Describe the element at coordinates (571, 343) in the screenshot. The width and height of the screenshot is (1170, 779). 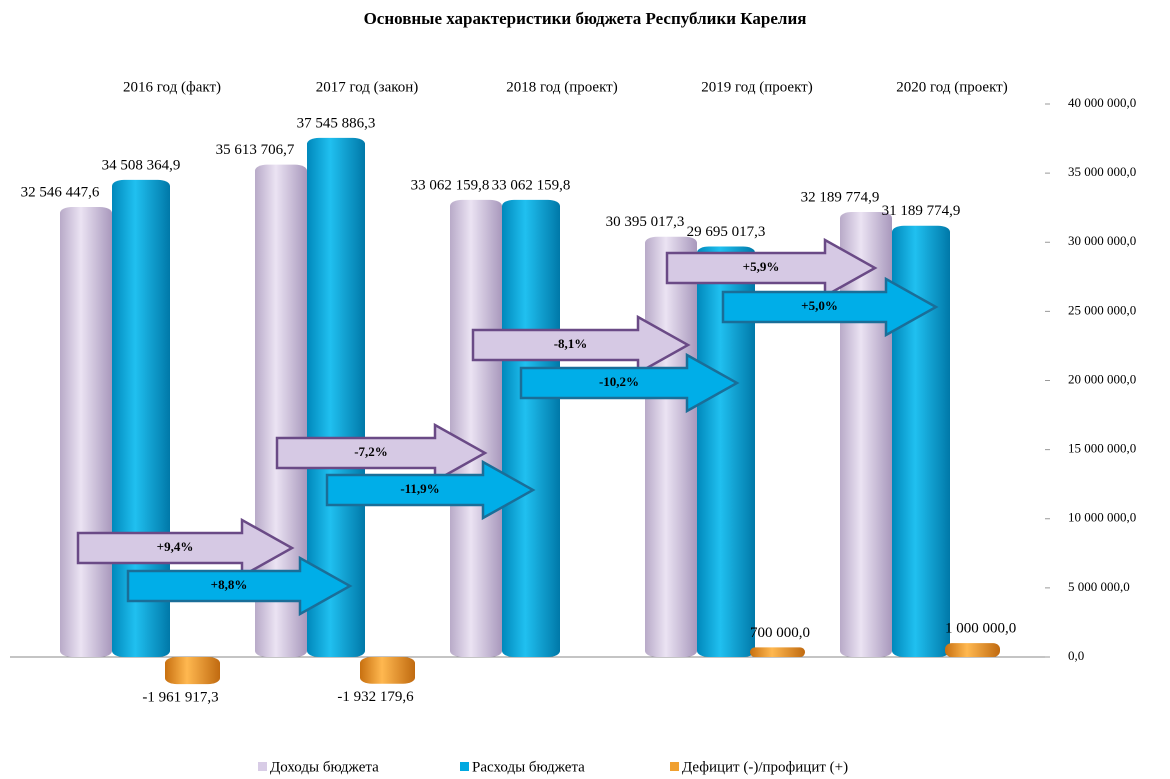
I see `annotation: -8,1%` at that location.